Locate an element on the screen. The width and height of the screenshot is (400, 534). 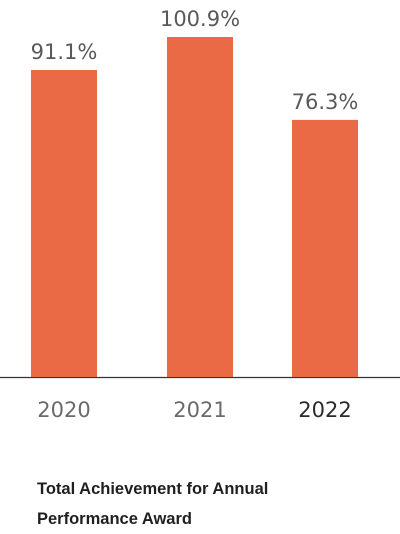
x-tick-label-2021: 2021 is located at coordinates (199, 410).